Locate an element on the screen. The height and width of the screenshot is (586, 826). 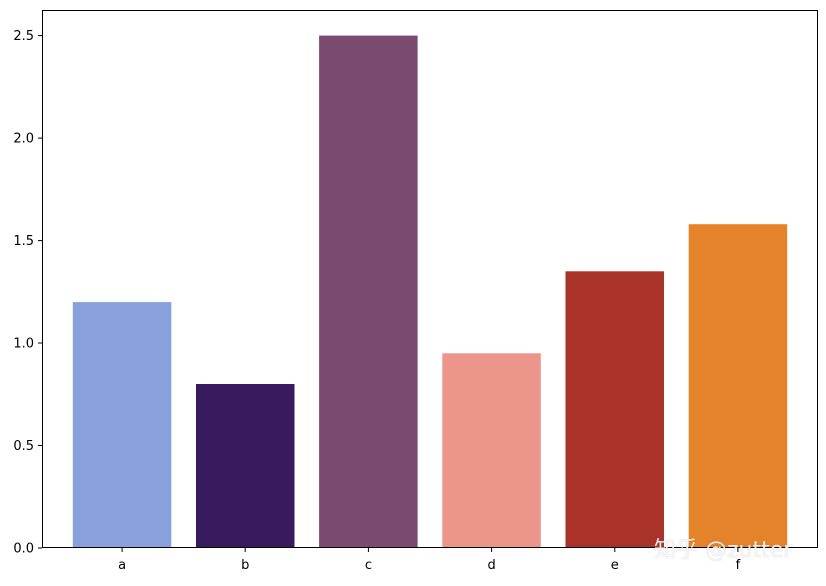
y-tick-label: 0.0 is located at coordinates (23, 549).